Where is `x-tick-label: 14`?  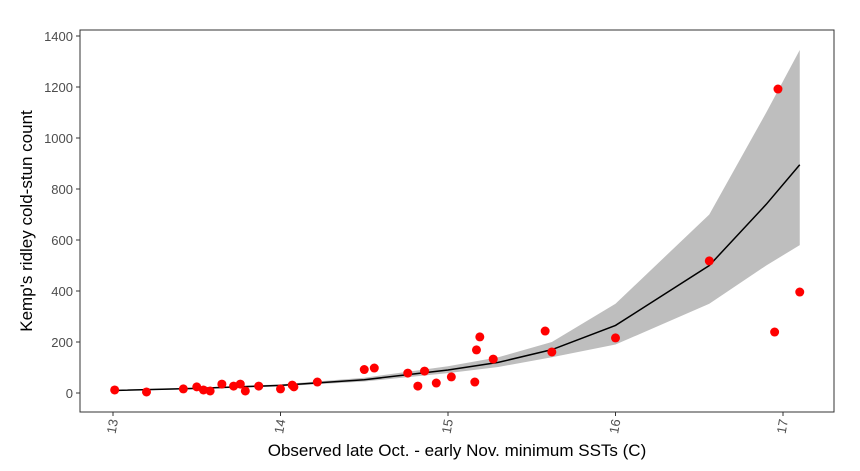
x-tick-label: 14 is located at coordinates (279, 426).